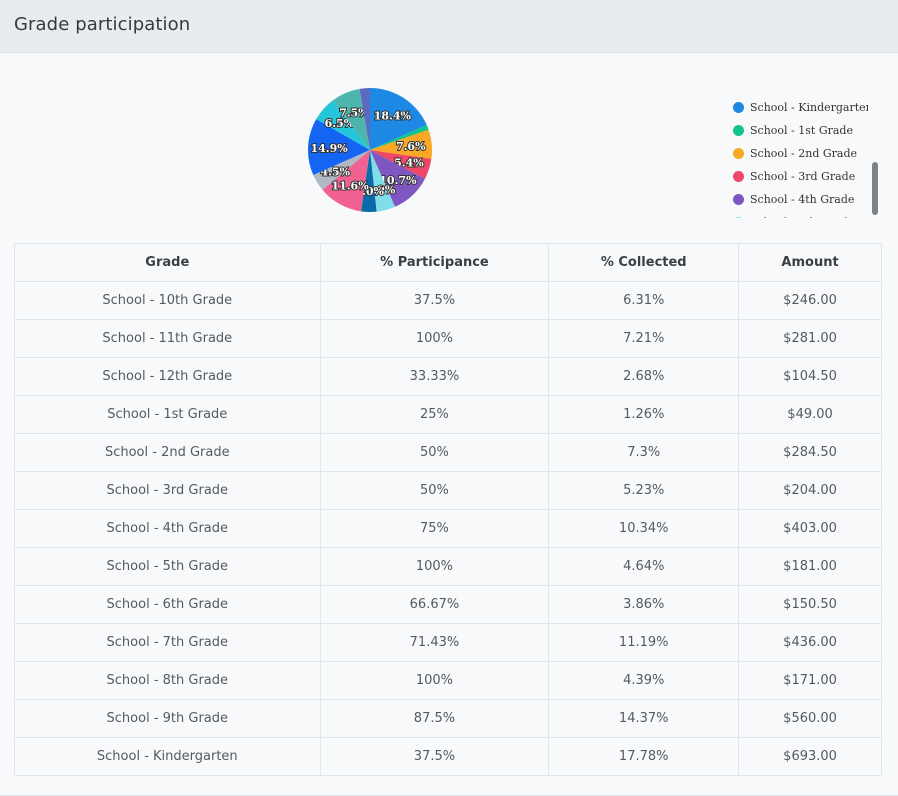 The width and height of the screenshot is (898, 796). I want to click on legend-label: School - 2nd Grade, so click(804, 153).